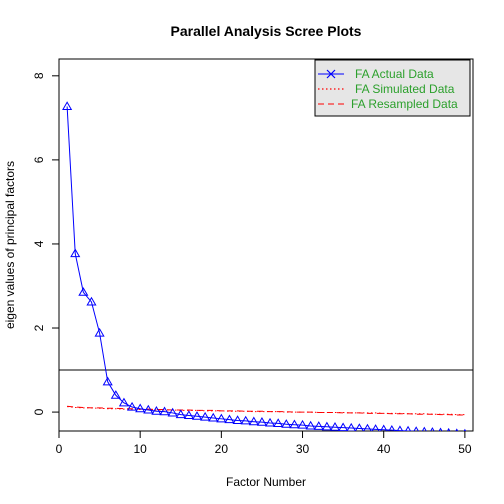 Image resolution: width=504 pixels, height=504 pixels. I want to click on legend-label-simulated: FA Simulated Data, so click(405, 89).